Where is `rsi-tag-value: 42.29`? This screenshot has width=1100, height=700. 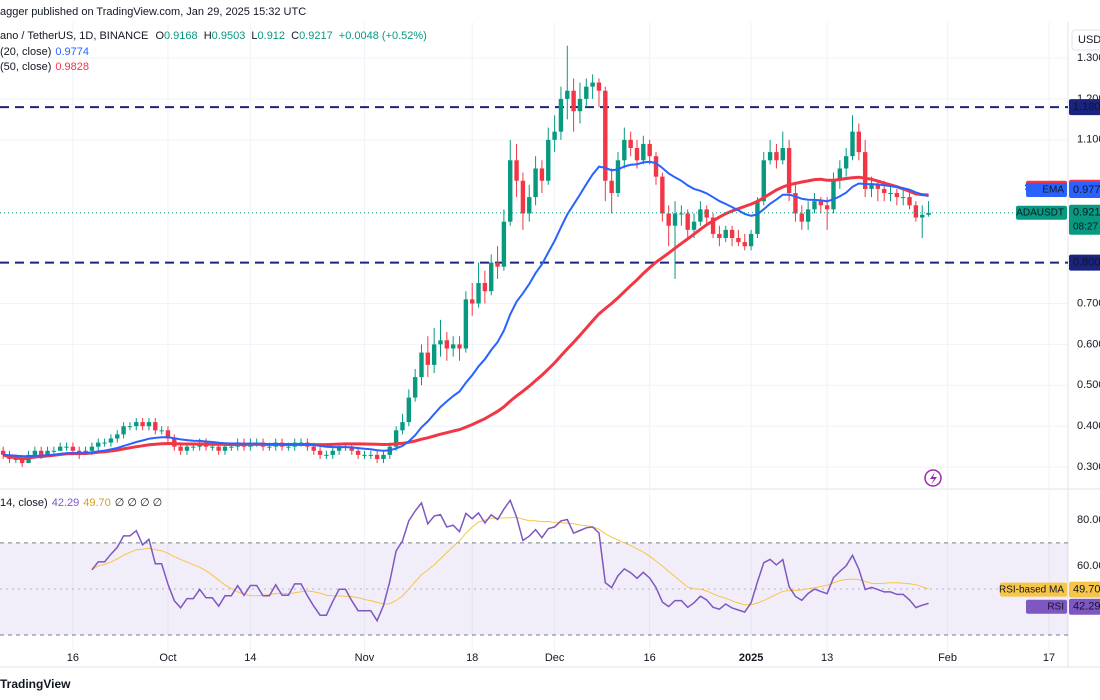 rsi-tag-value: 42.29 is located at coordinates (1086, 607).